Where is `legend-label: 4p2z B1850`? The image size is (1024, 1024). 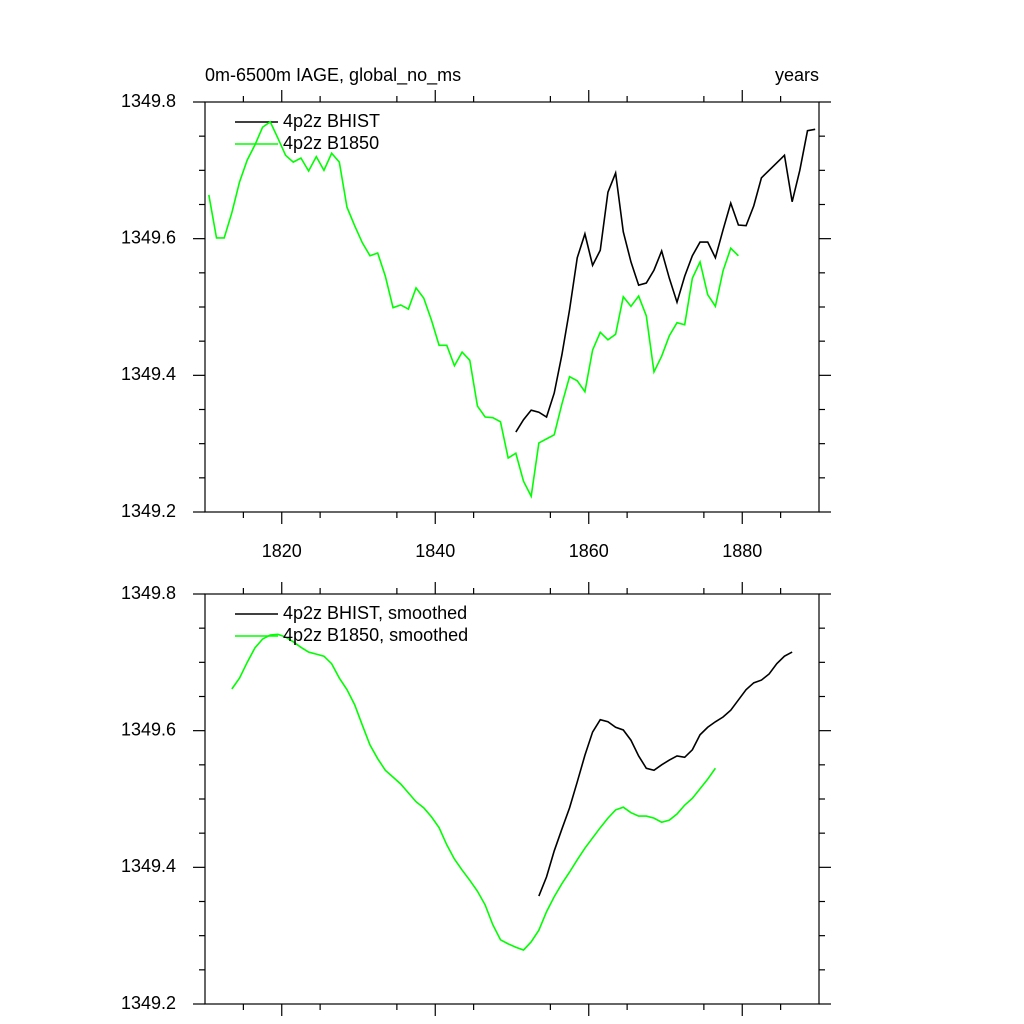 legend-label: 4p2z B1850 is located at coordinates (331, 143).